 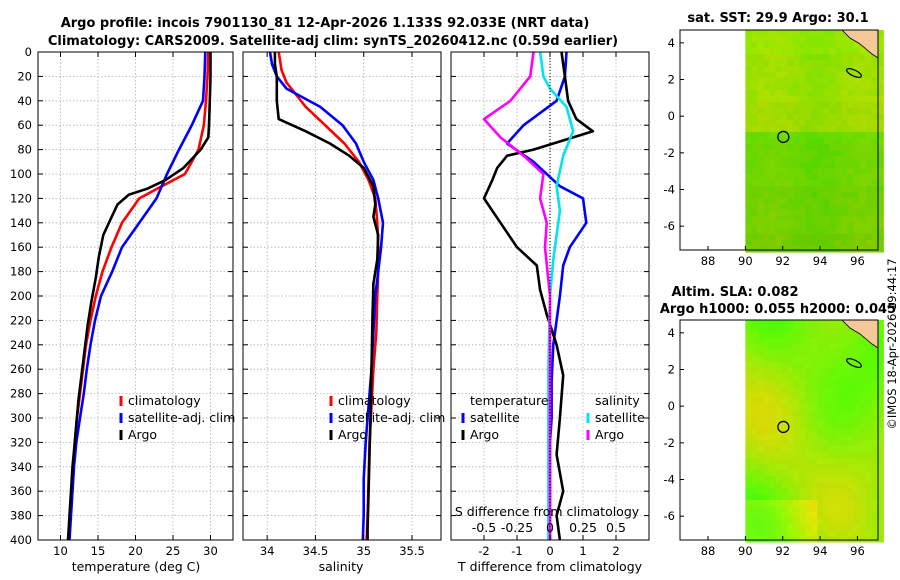 What do you see at coordinates (374, 400) in the screenshot?
I see `salinity-legend-label-0: climatology` at bounding box center [374, 400].